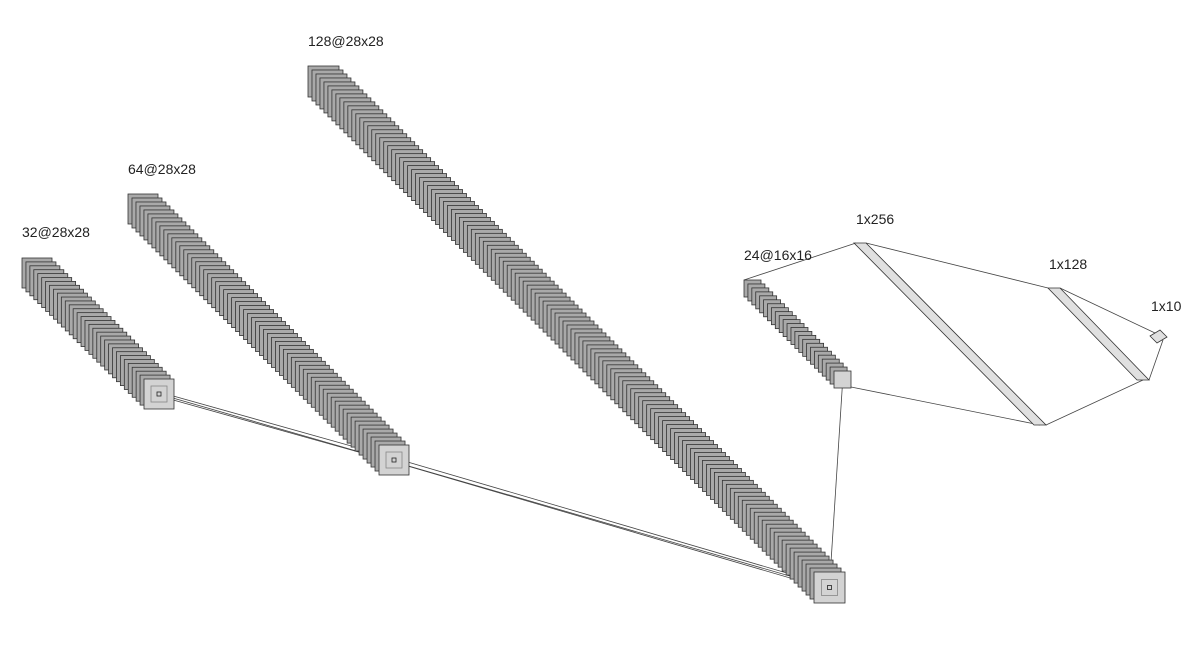  Describe the element at coordinates (945, 406) in the screenshot. I see `connection-conv4-fc1-bottom` at that location.